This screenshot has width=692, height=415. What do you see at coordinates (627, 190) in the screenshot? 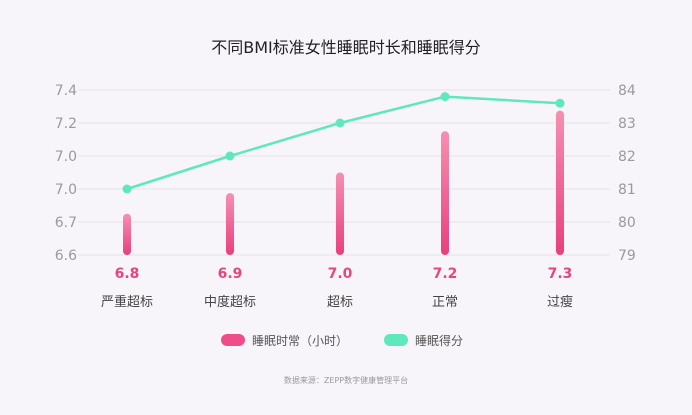
I see `right-tick-label: 81` at bounding box center [627, 190].